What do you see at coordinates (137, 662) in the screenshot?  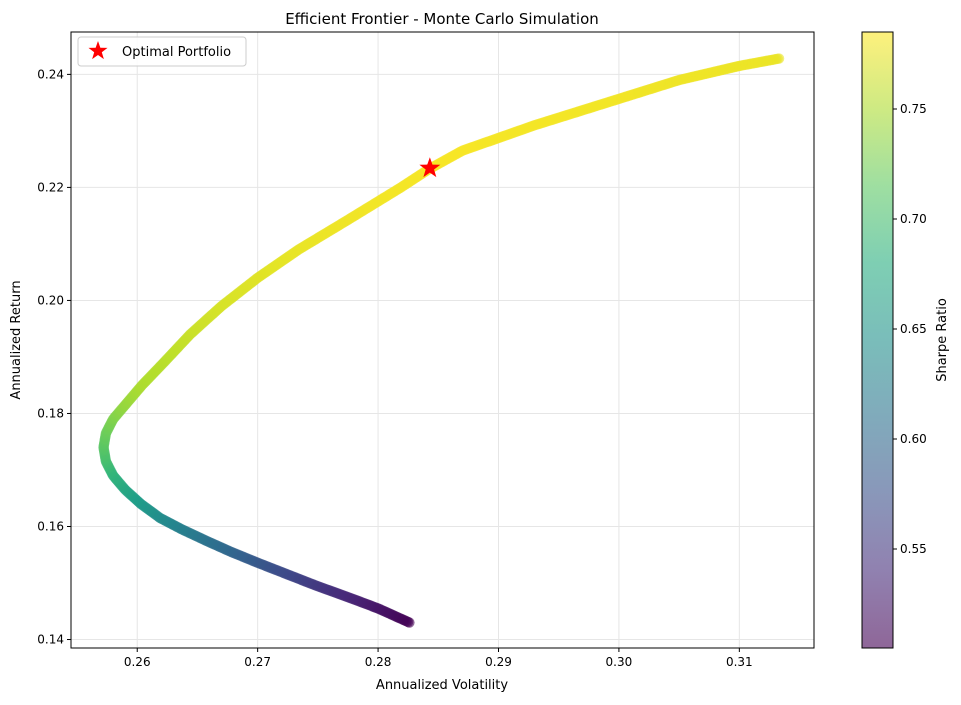 I see `x-tick-label: 0.26` at bounding box center [137, 662].